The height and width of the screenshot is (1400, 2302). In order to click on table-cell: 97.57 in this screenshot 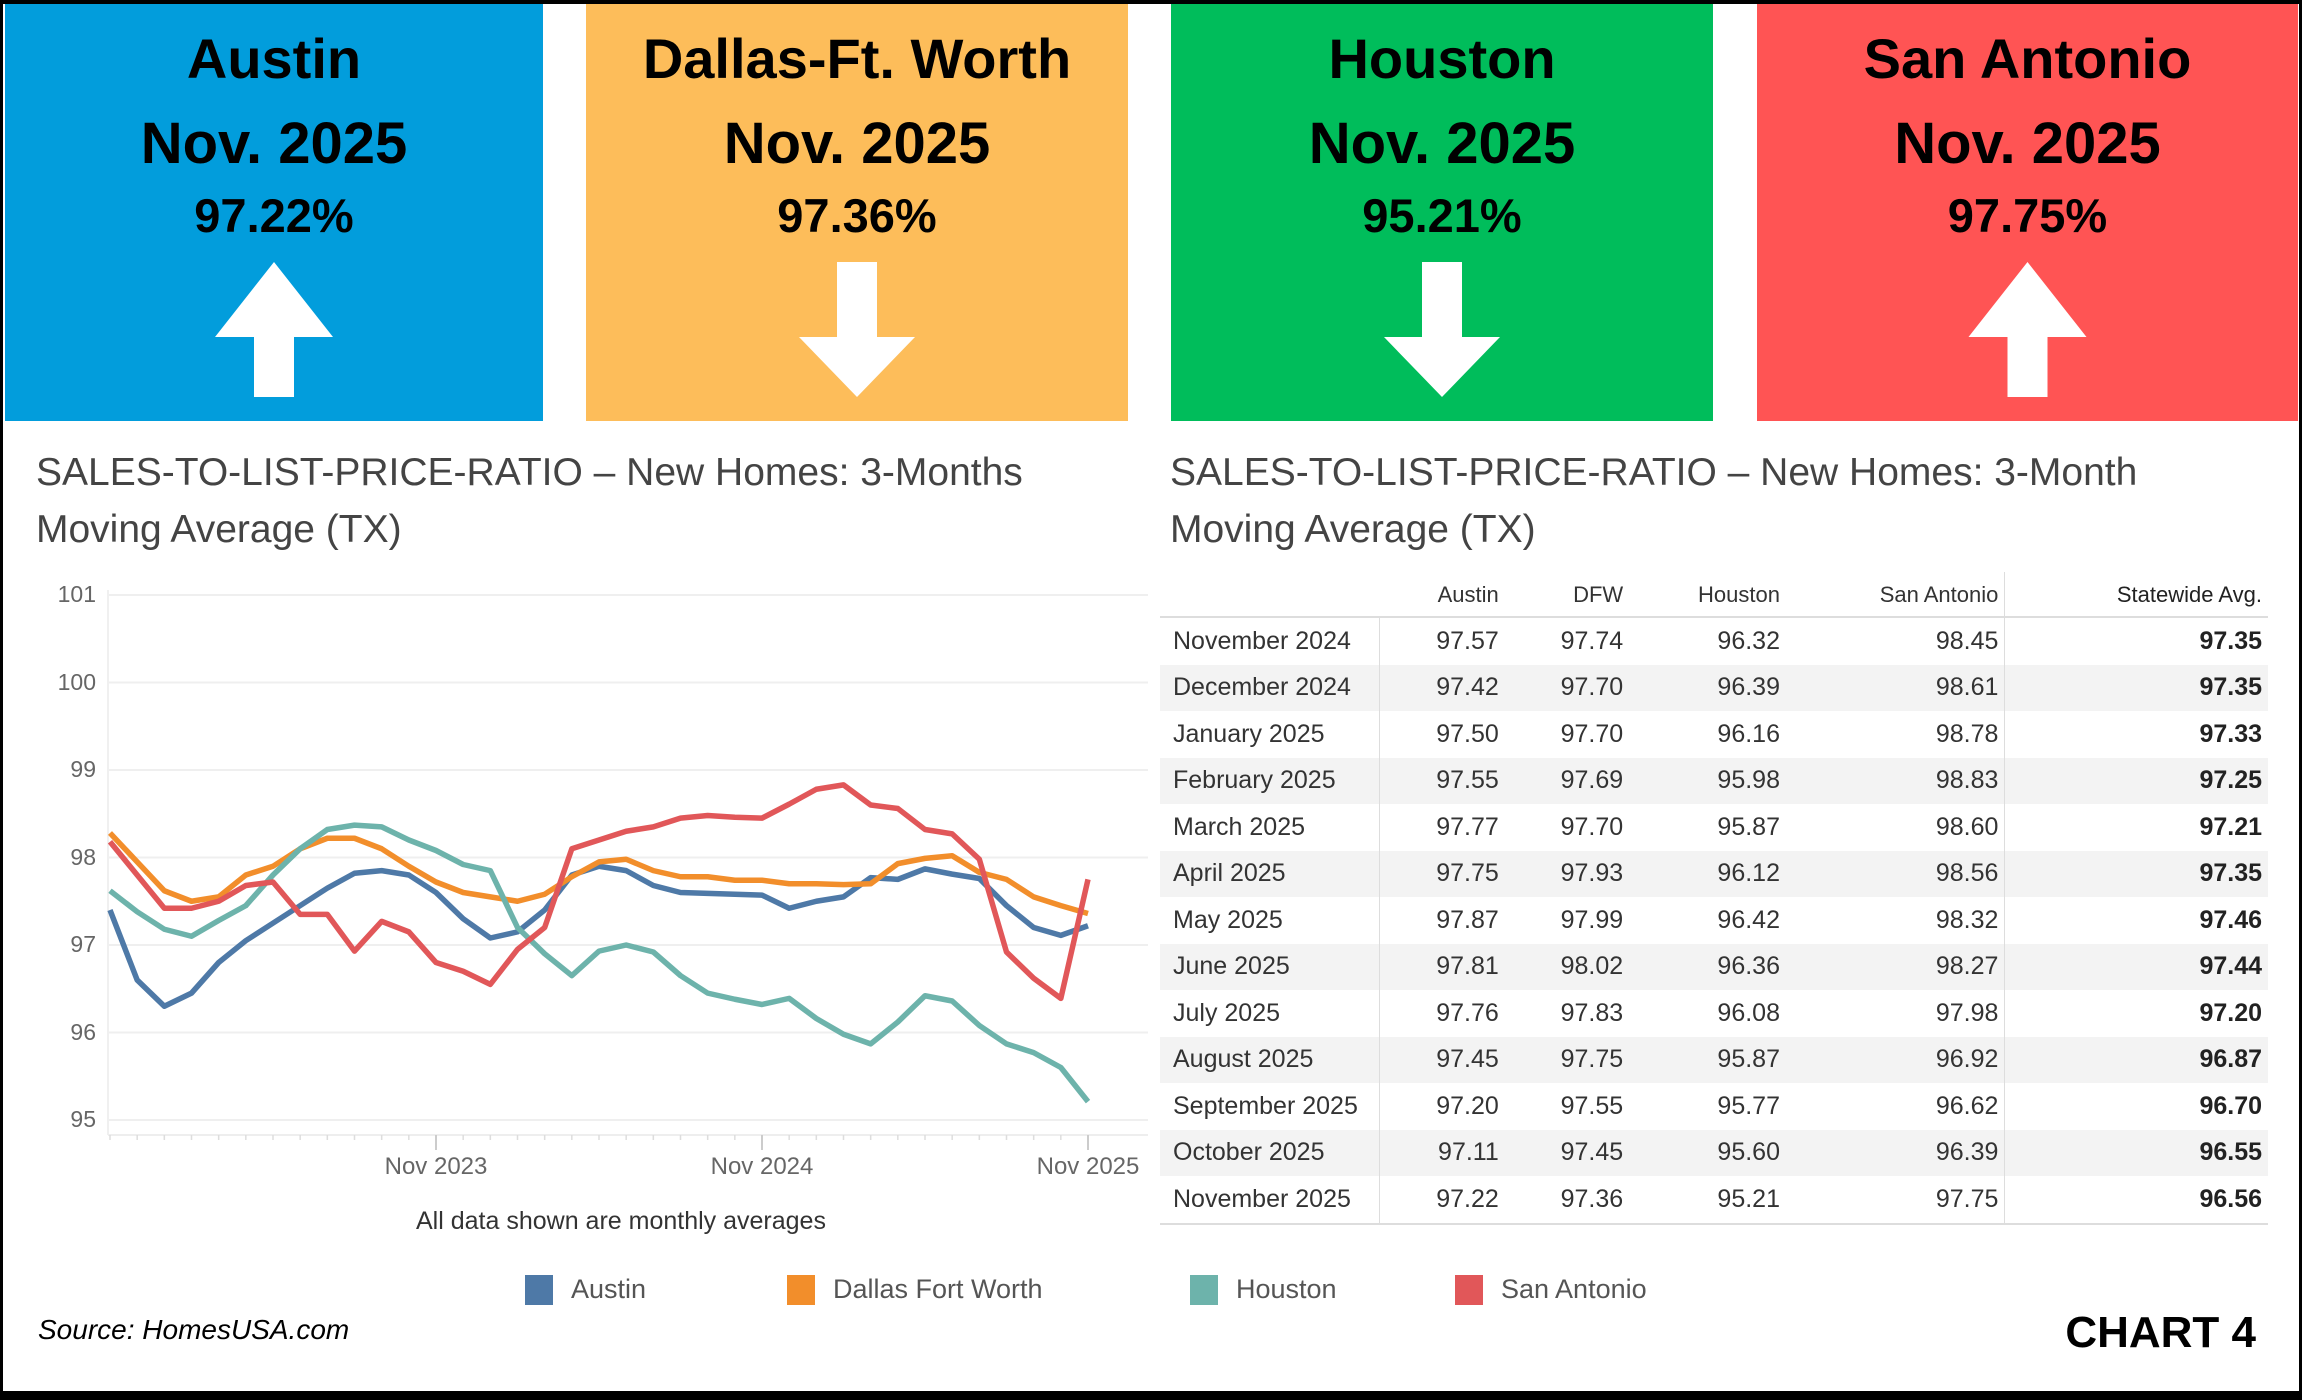, I will do `click(1467, 640)`.